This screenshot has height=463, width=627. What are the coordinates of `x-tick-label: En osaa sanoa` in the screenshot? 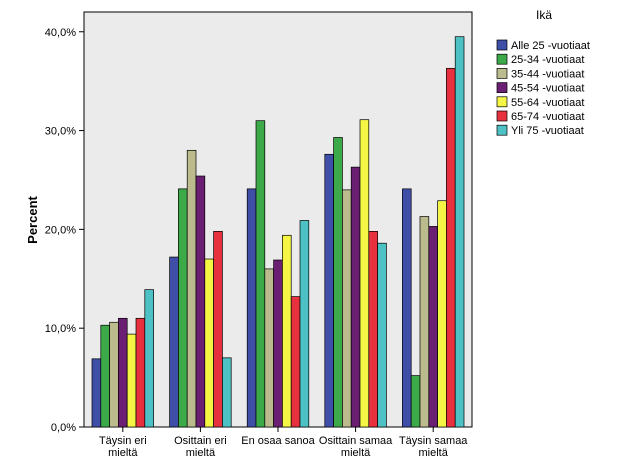 It's located at (278, 441).